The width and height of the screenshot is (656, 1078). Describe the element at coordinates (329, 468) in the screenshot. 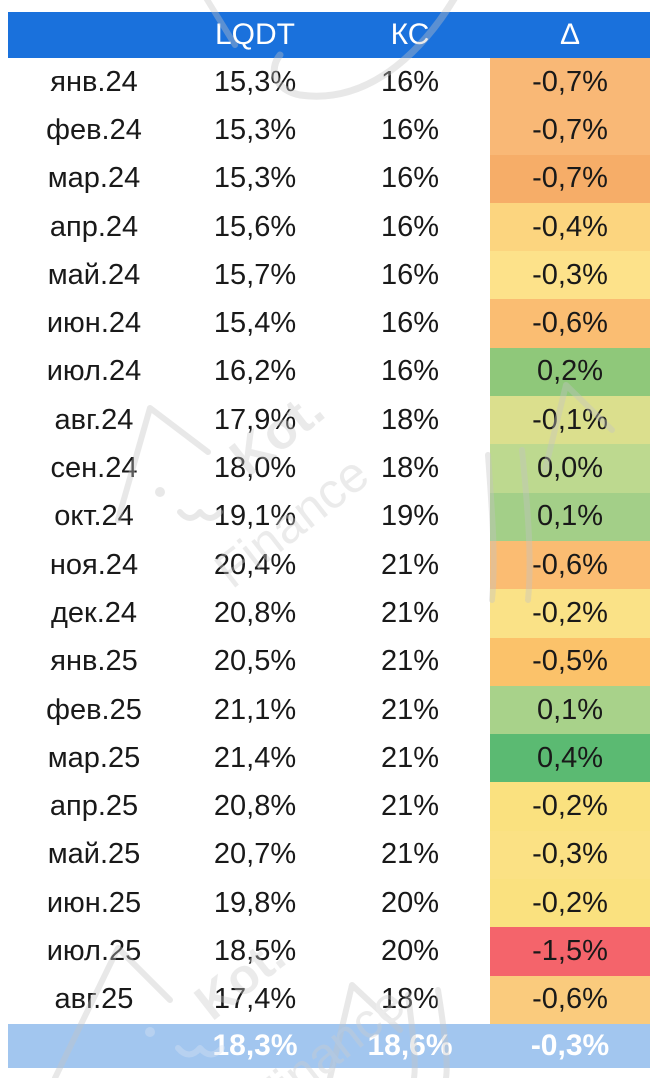

I see `table-row: сен.24 18,0% 18% 0,0%` at that location.